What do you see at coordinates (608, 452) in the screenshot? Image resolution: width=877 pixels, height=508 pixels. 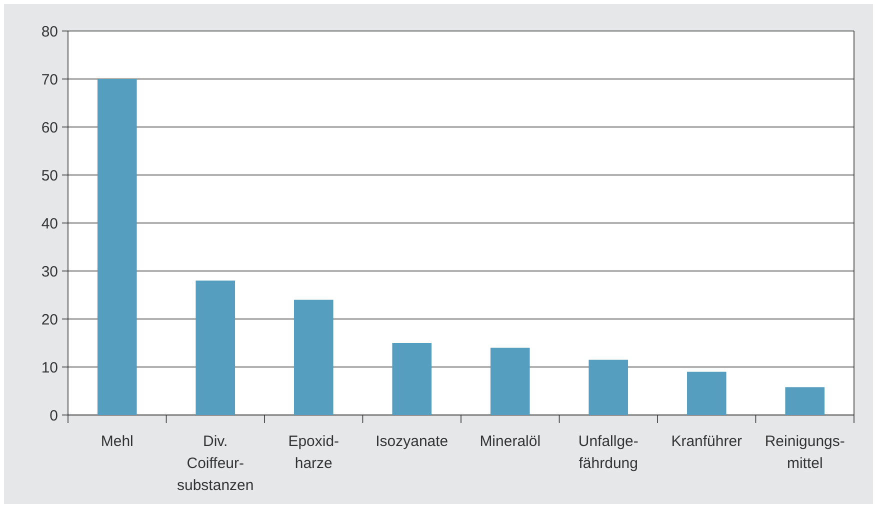 I see `x-tick-label: Unfallge- fährdung` at bounding box center [608, 452].